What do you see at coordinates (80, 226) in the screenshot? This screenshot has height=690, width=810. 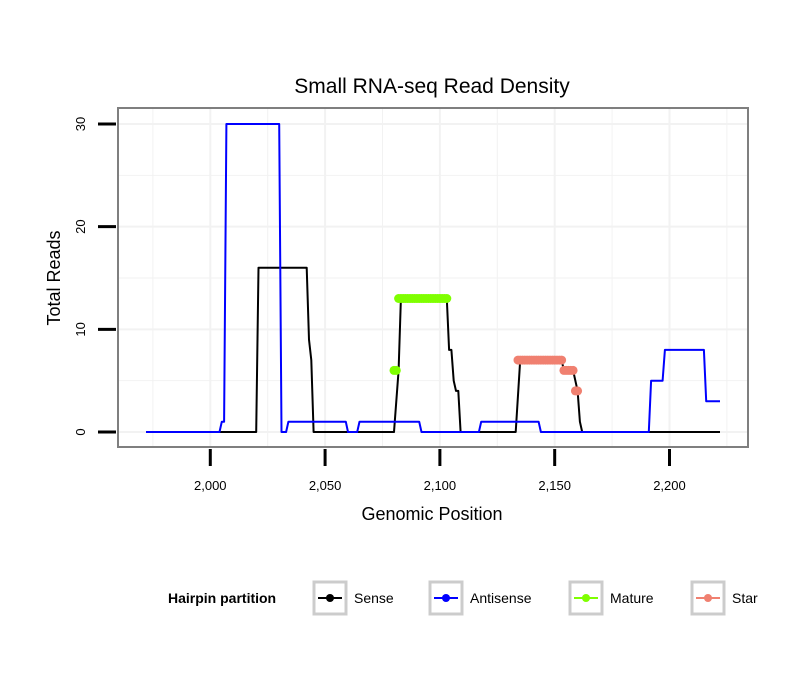 I see `y-tick-label-20: 20` at bounding box center [80, 226].